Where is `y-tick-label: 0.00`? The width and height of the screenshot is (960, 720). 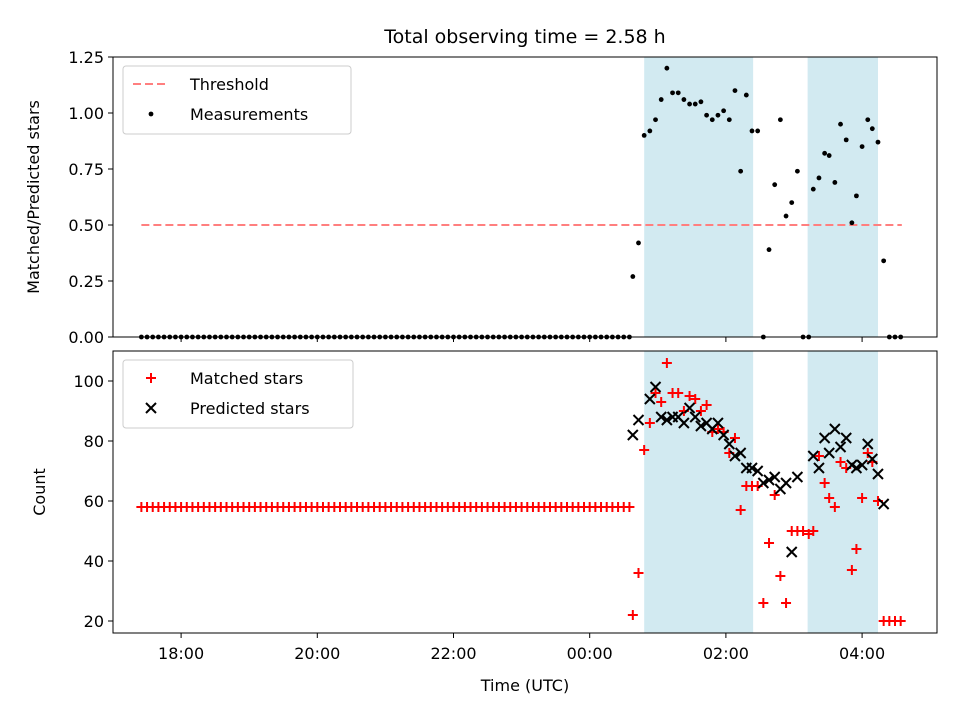
y-tick-label: 0.00 is located at coordinates (86, 337).